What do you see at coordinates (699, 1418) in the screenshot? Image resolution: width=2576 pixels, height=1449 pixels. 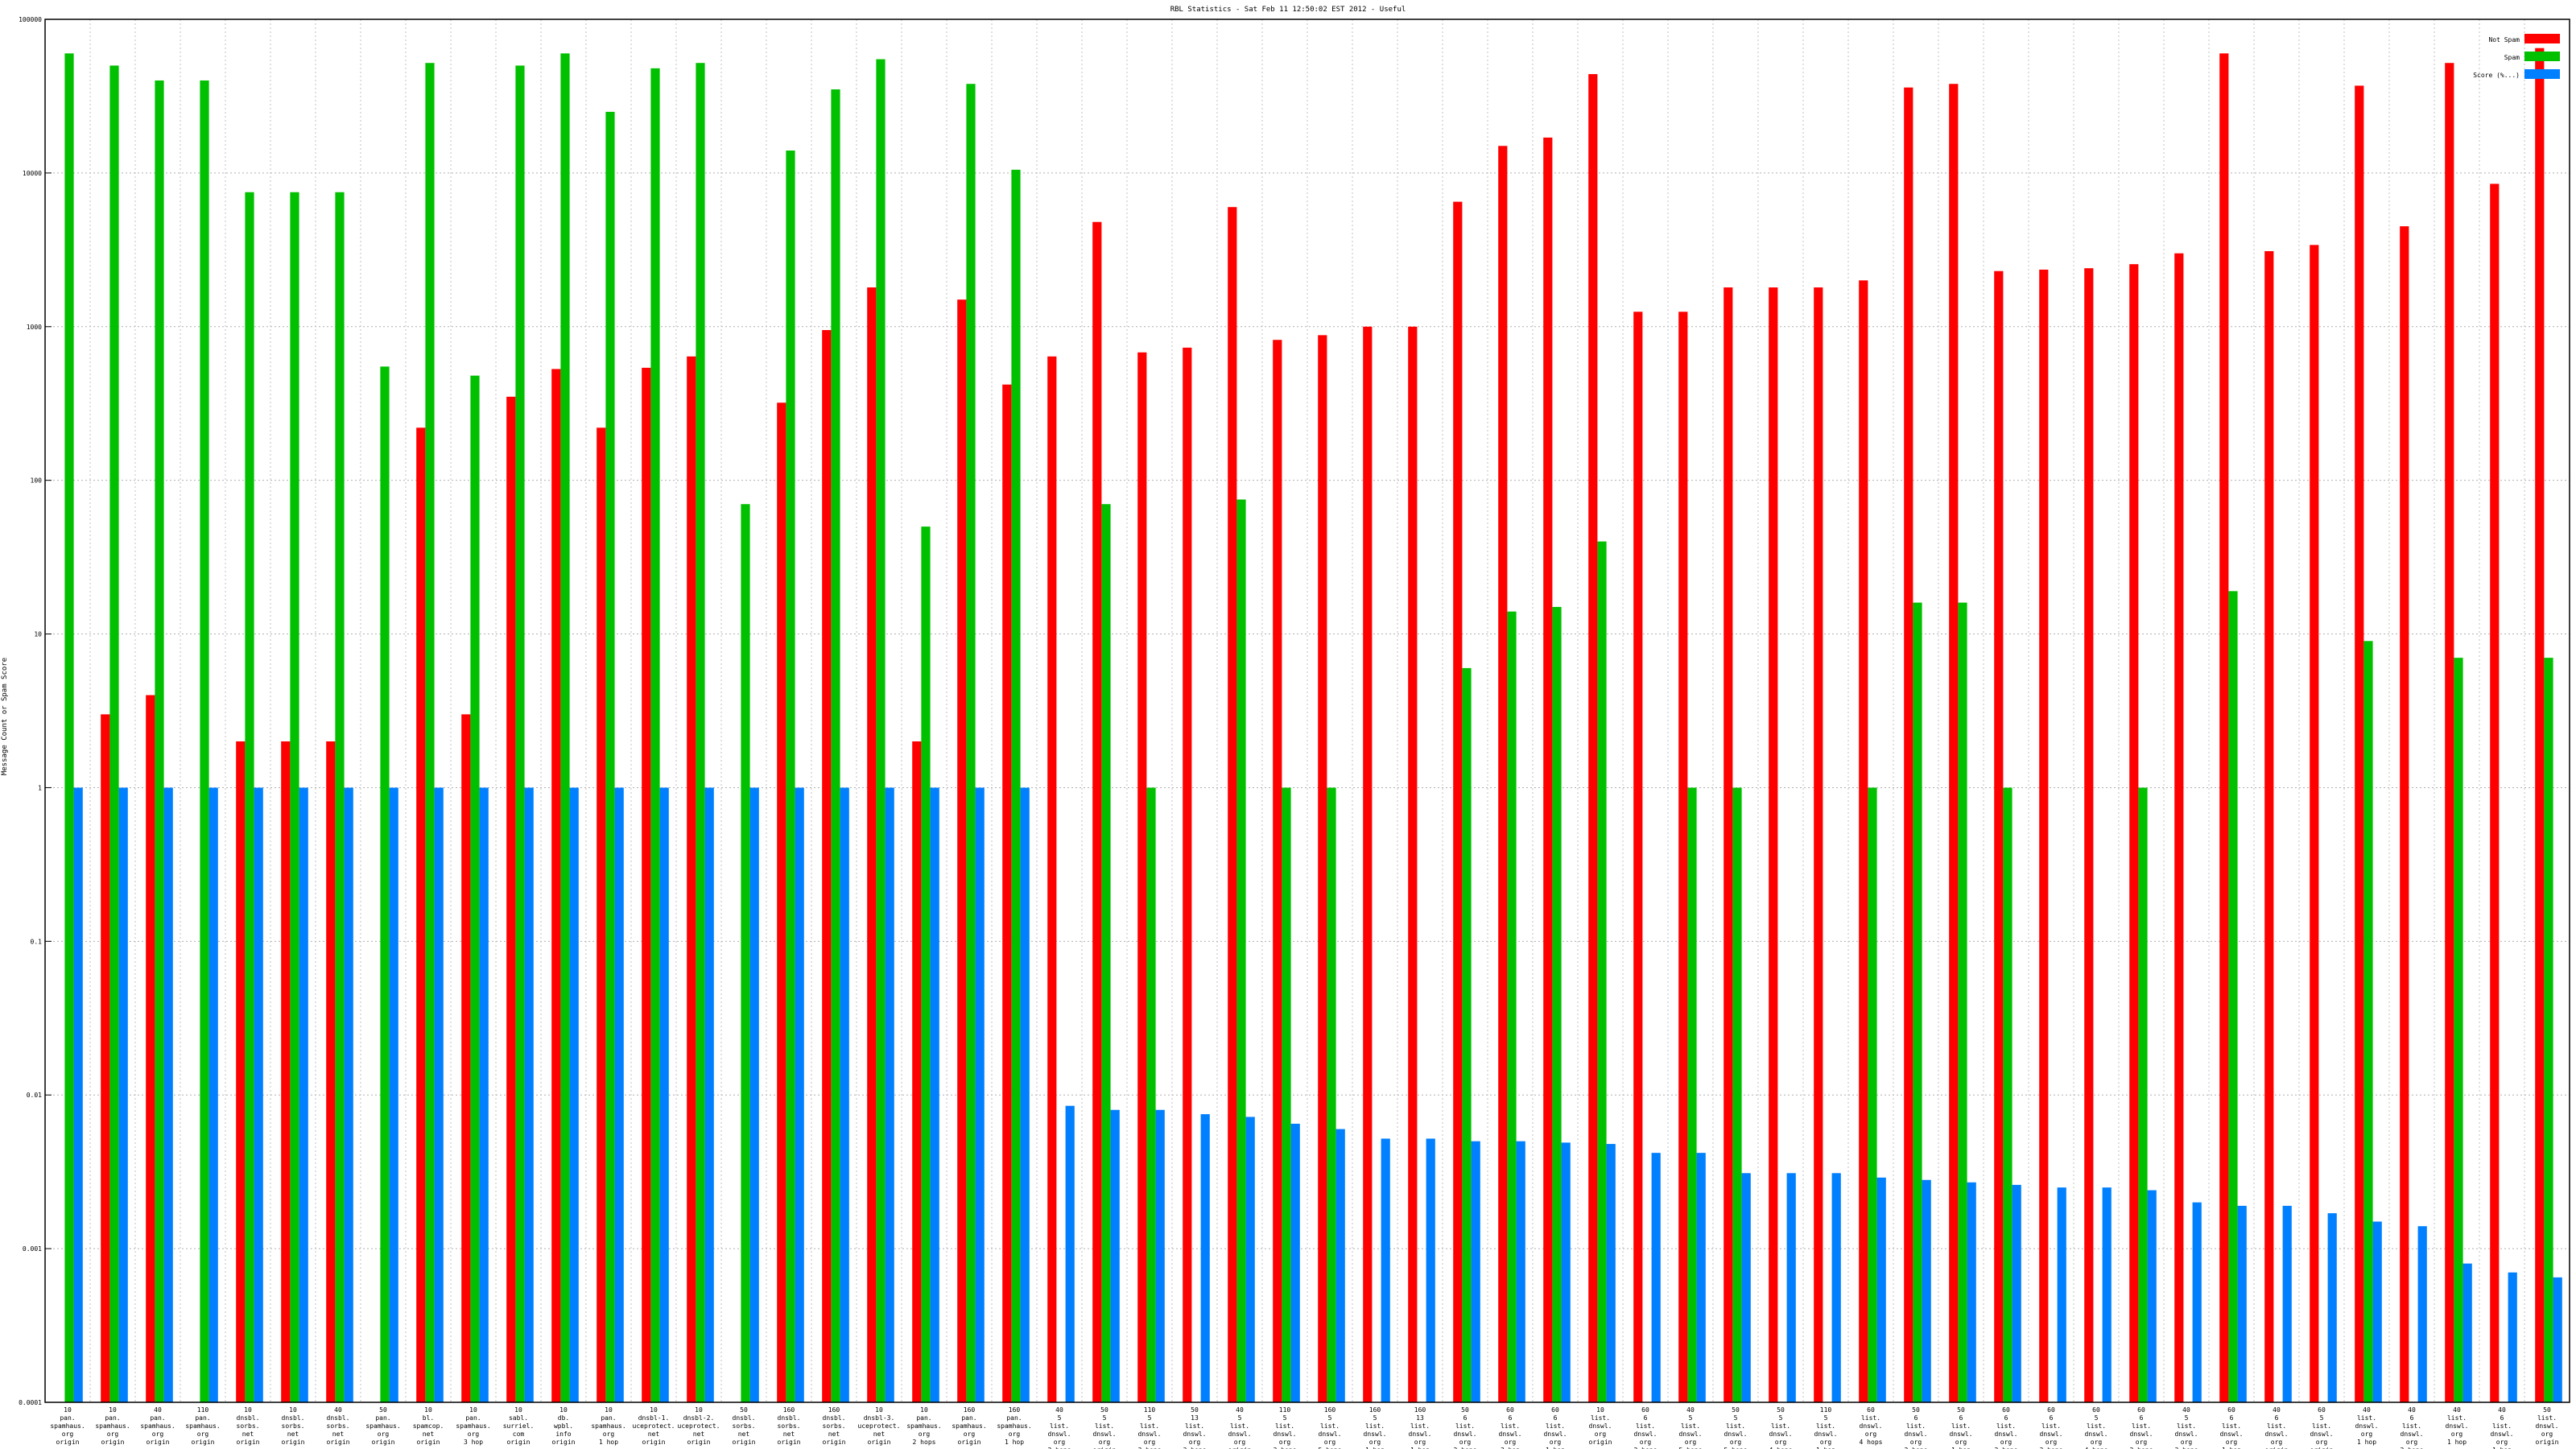 I see `x-tick-label: dnsbl-2.` at bounding box center [699, 1418].